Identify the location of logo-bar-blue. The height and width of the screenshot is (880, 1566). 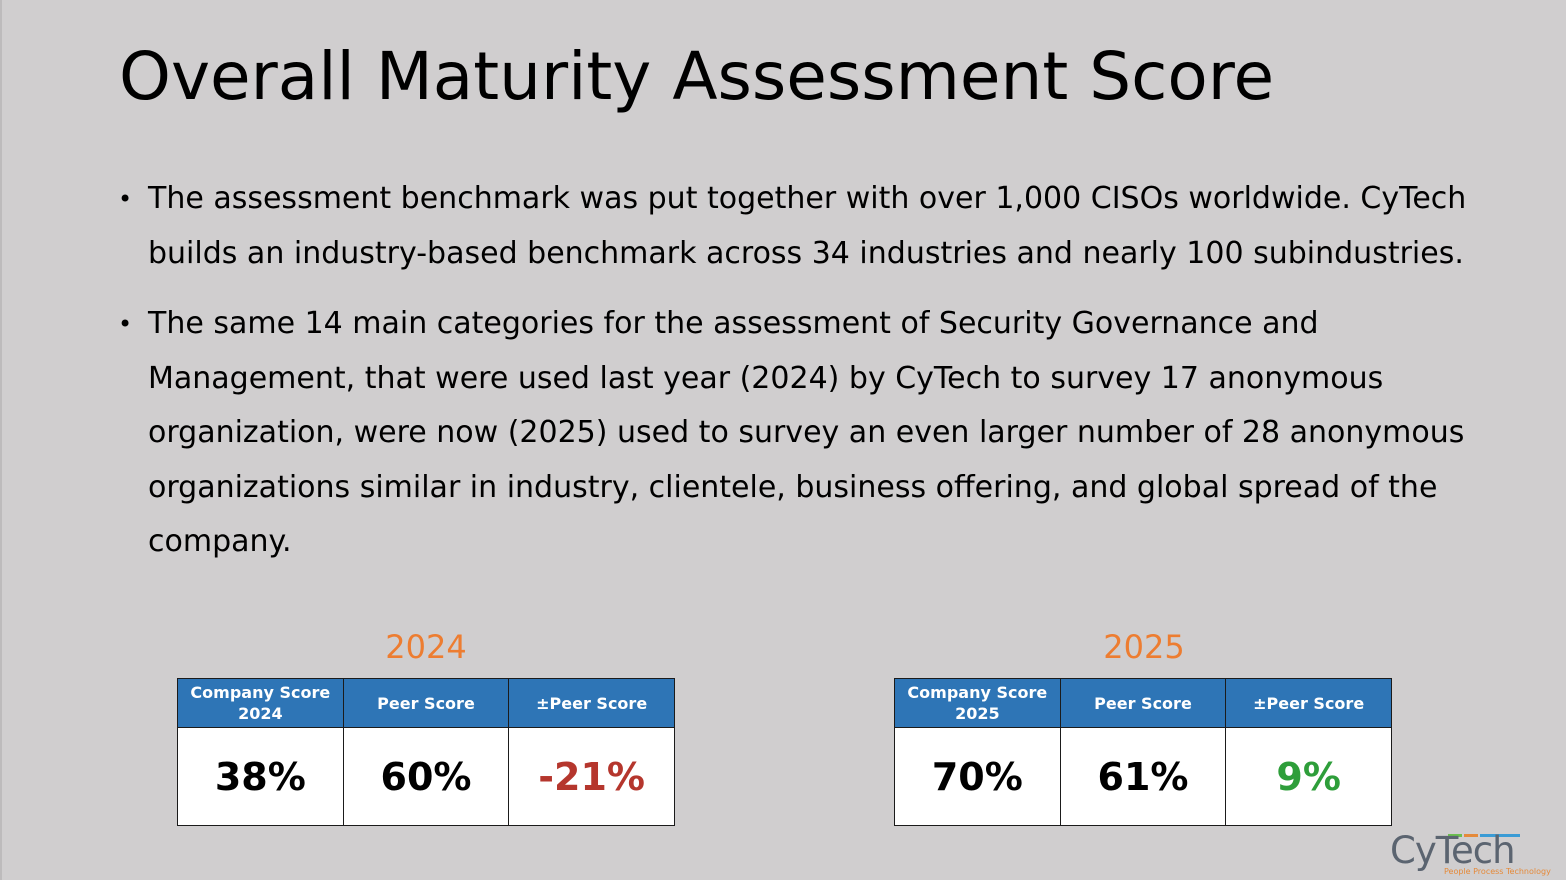
(1500, 835).